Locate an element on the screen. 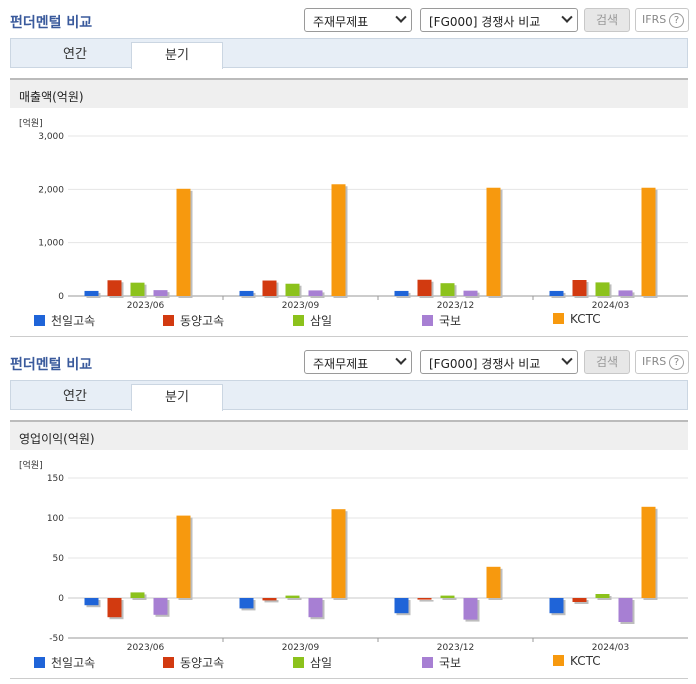  y-tick-label: 3,000 is located at coordinates (51, 137).